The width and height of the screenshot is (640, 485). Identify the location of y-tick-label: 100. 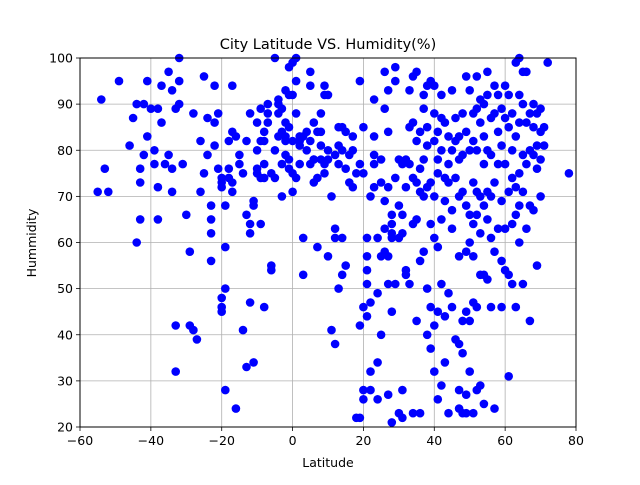
(61, 58).